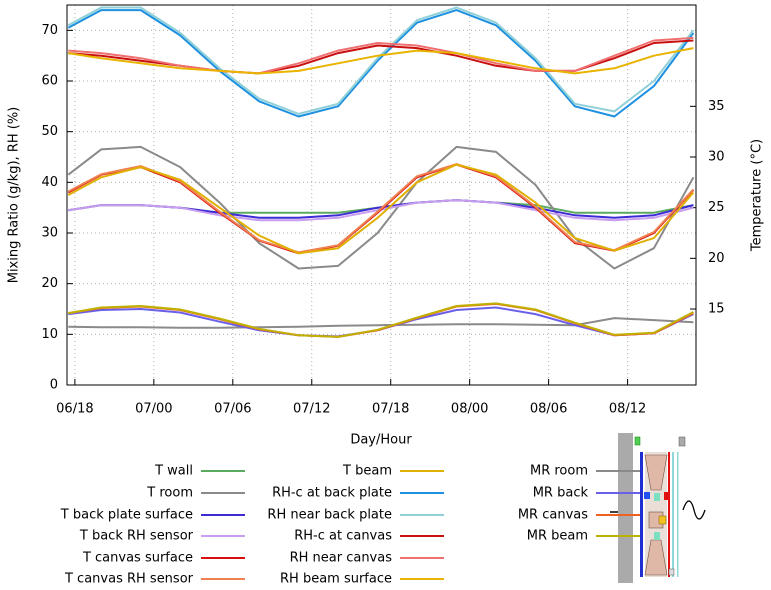 Image resolution: width=771 pixels, height=590 pixels. What do you see at coordinates (716, 309) in the screenshot?
I see `y2-tick-label: 15` at bounding box center [716, 309].